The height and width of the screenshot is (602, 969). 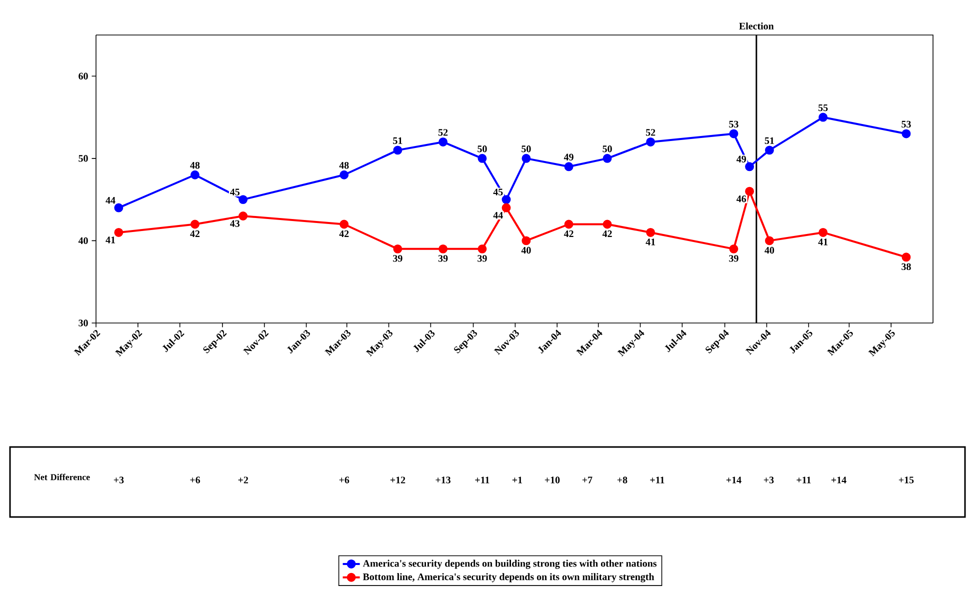 What do you see at coordinates (622, 480) in the screenshot?
I see `text: +8` at bounding box center [622, 480].